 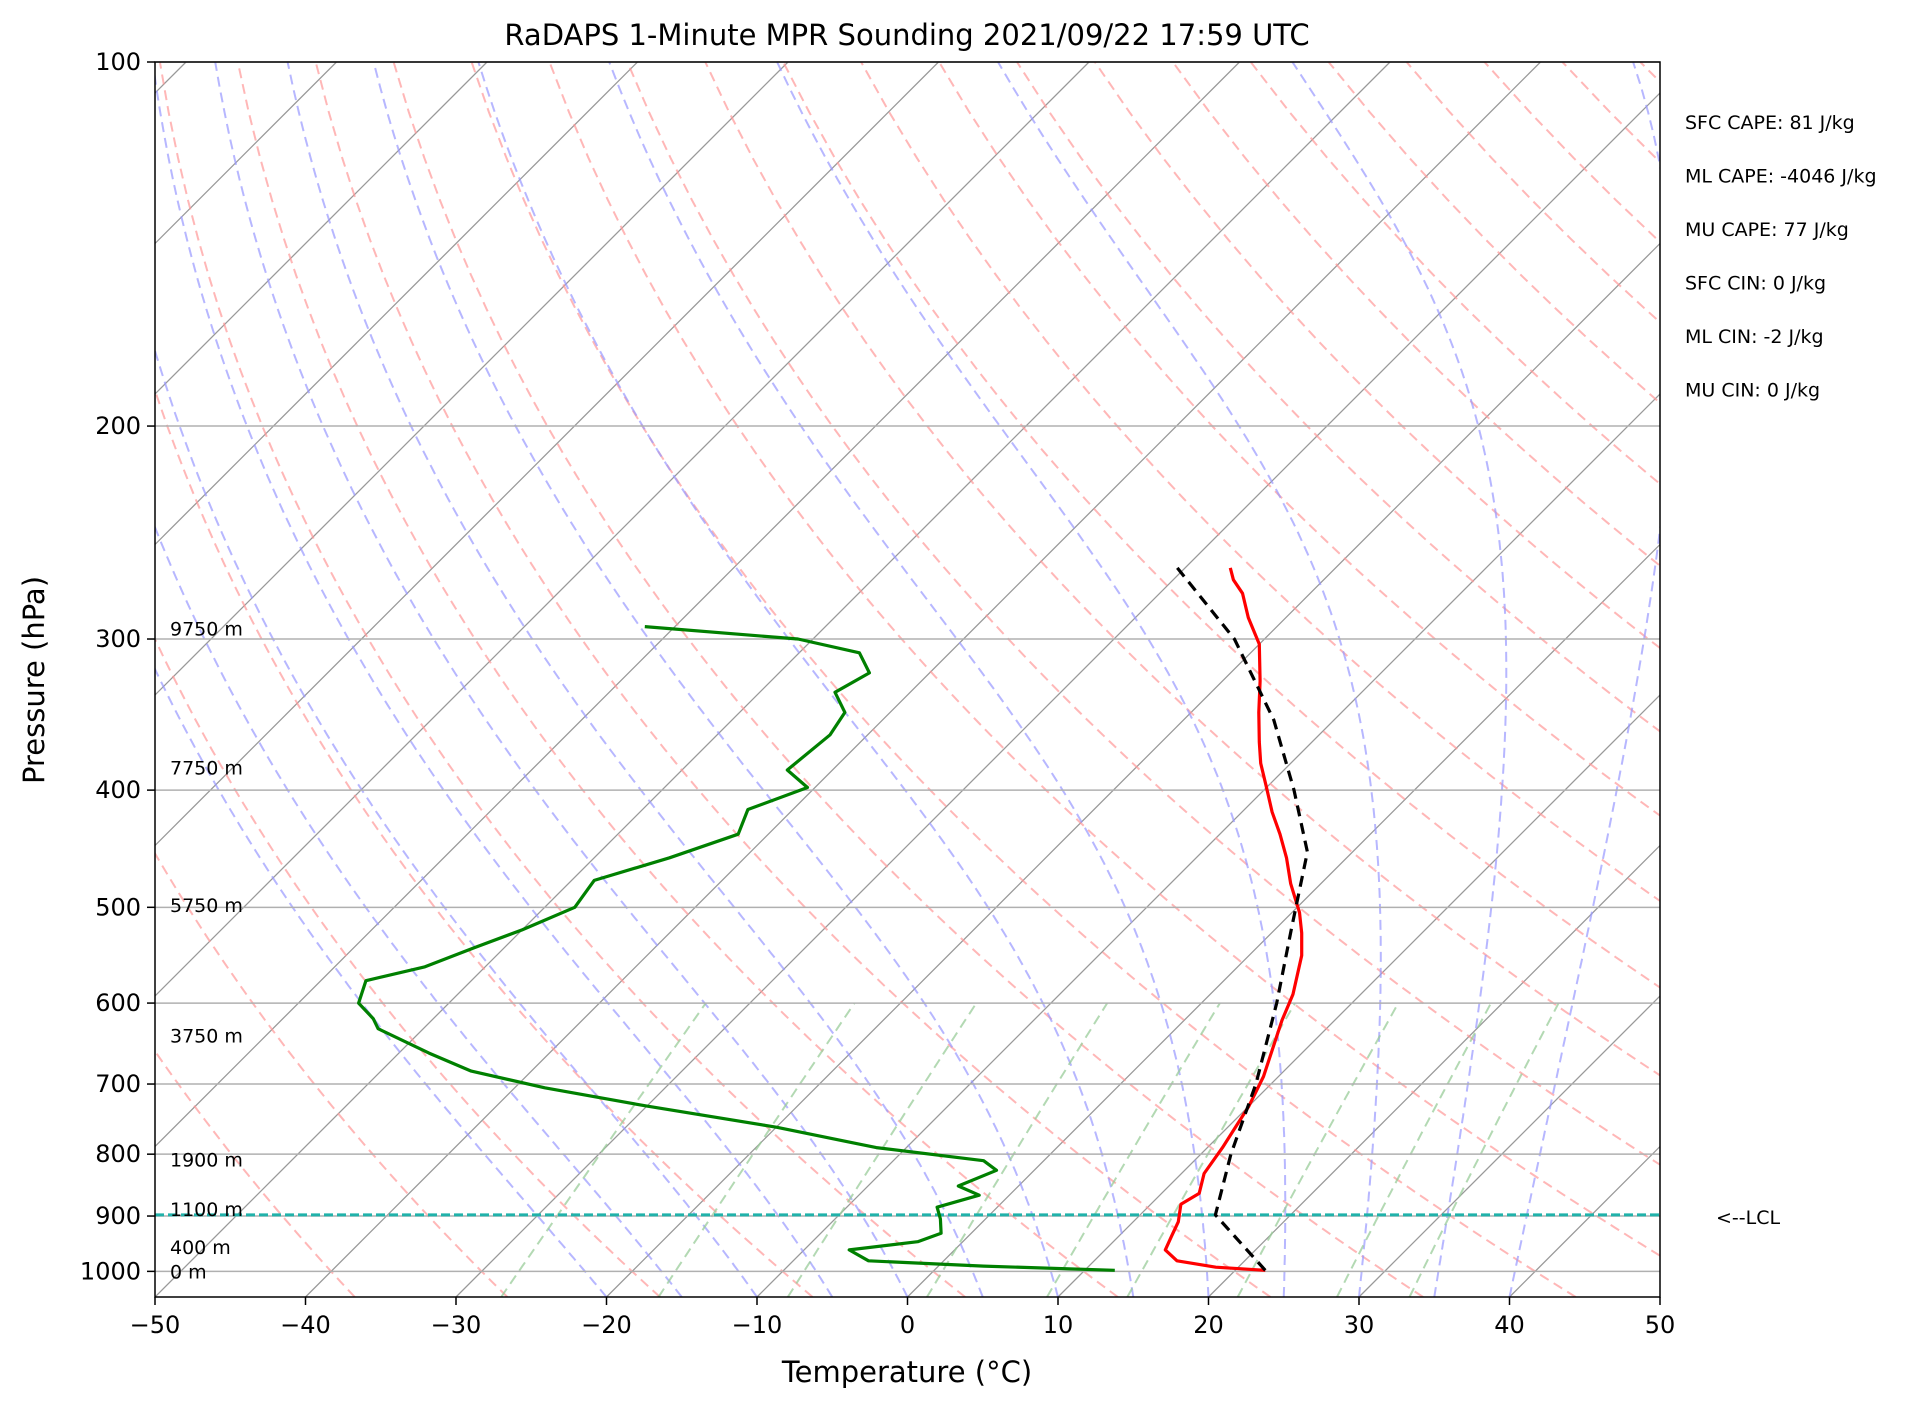 What do you see at coordinates (118, 639) in the screenshot?
I see `y-tick-label: 300` at bounding box center [118, 639].